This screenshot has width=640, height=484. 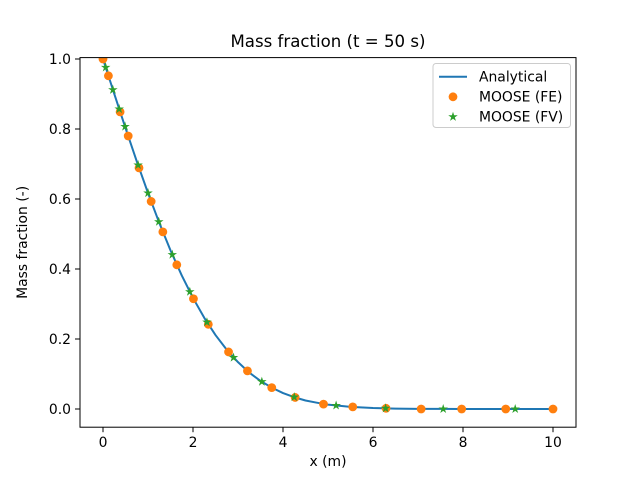 I want to click on chart-title: Mass fraction (t = 50 s), so click(x=327, y=41).